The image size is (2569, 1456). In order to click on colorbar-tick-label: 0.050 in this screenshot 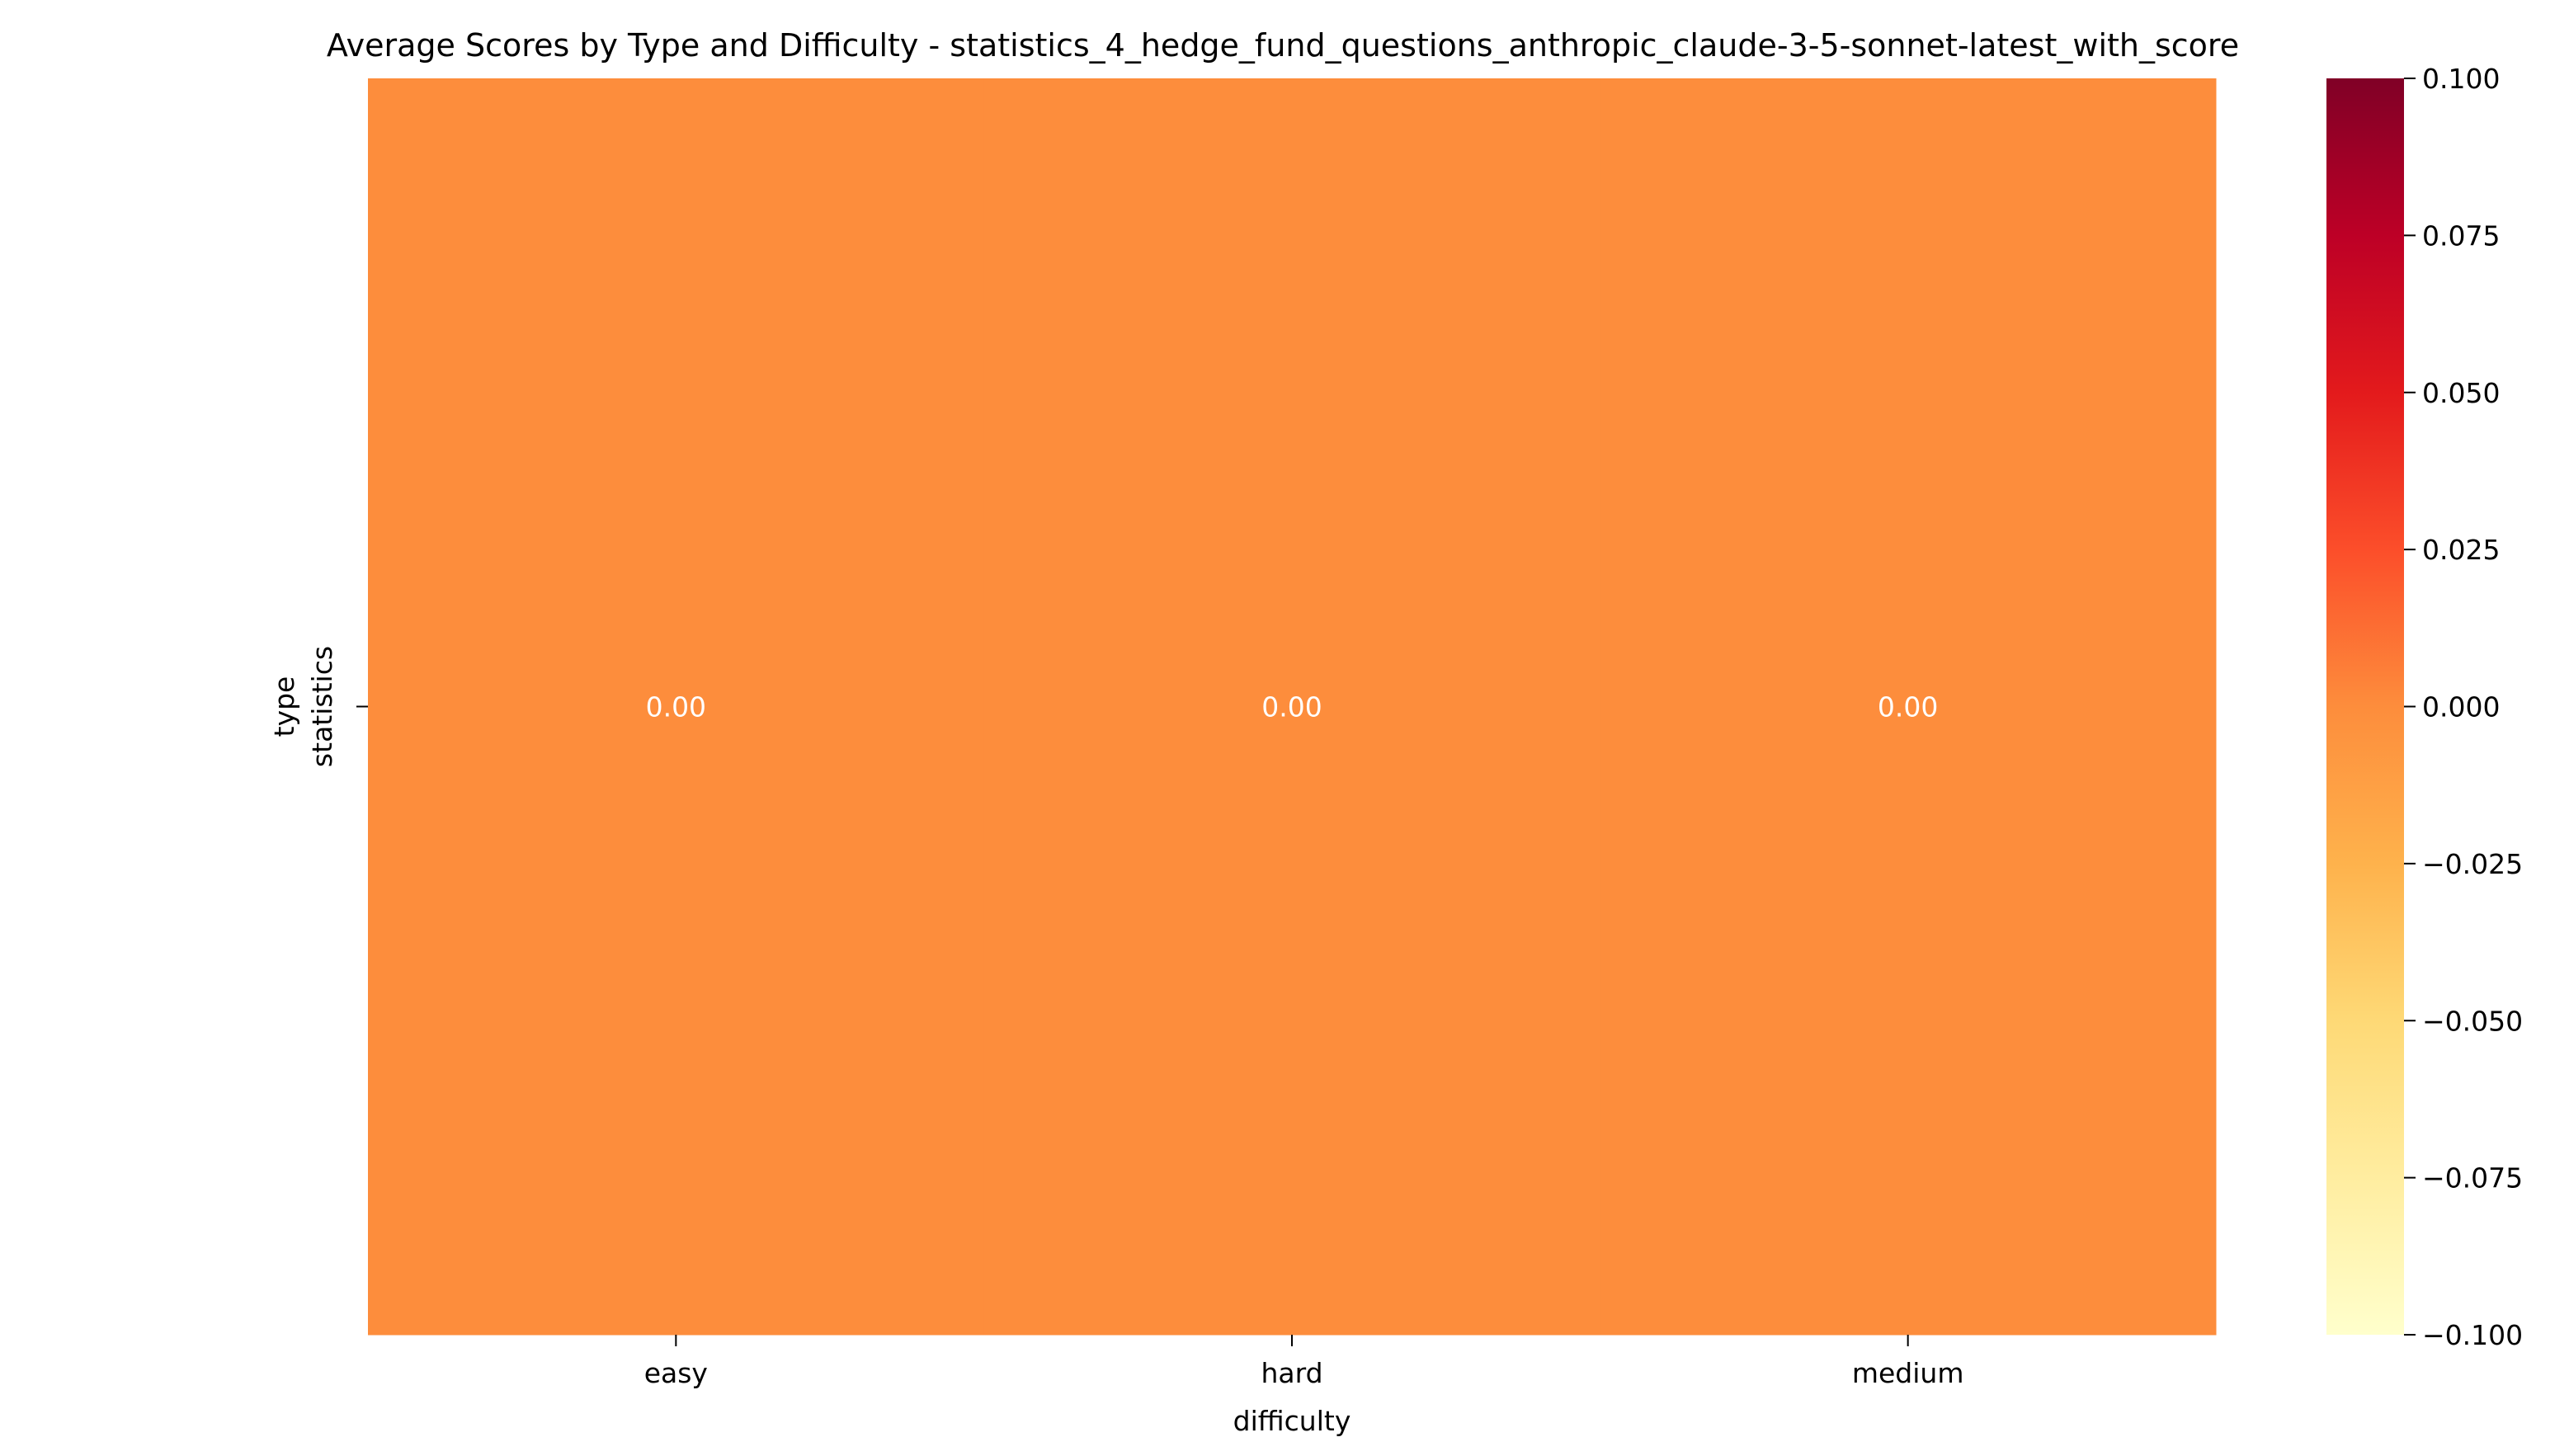, I will do `click(2461, 393)`.